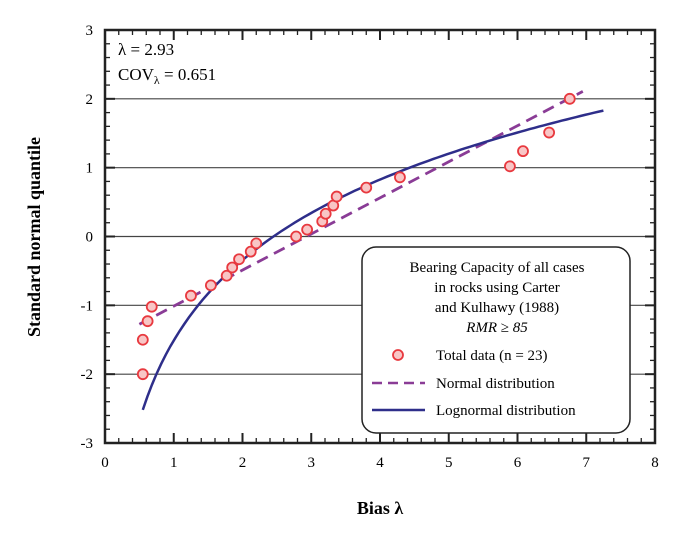 Image resolution: width=682 pixels, height=539 pixels. Describe the element at coordinates (90, 100) in the screenshot. I see `y-tick-label: 2` at that location.